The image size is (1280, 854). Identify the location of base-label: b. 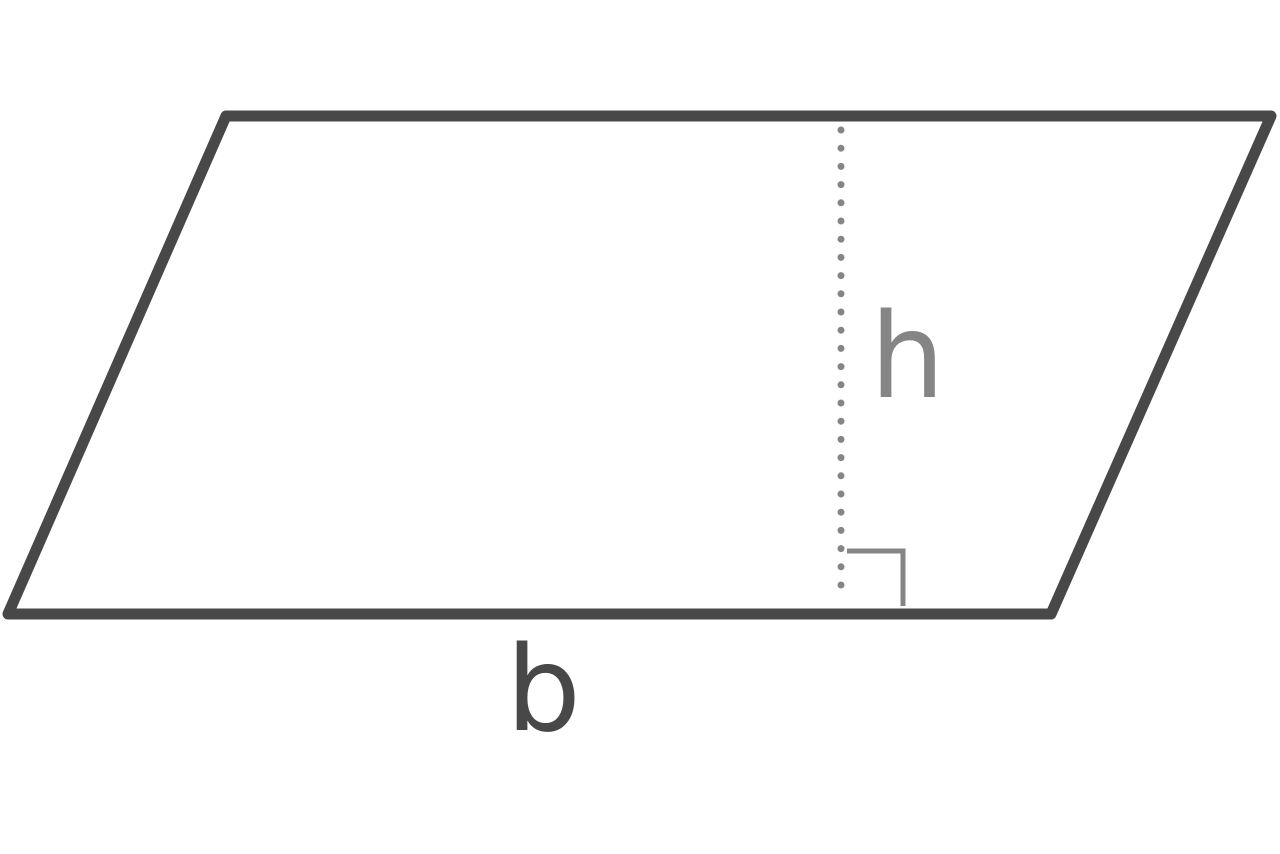
(543, 689).